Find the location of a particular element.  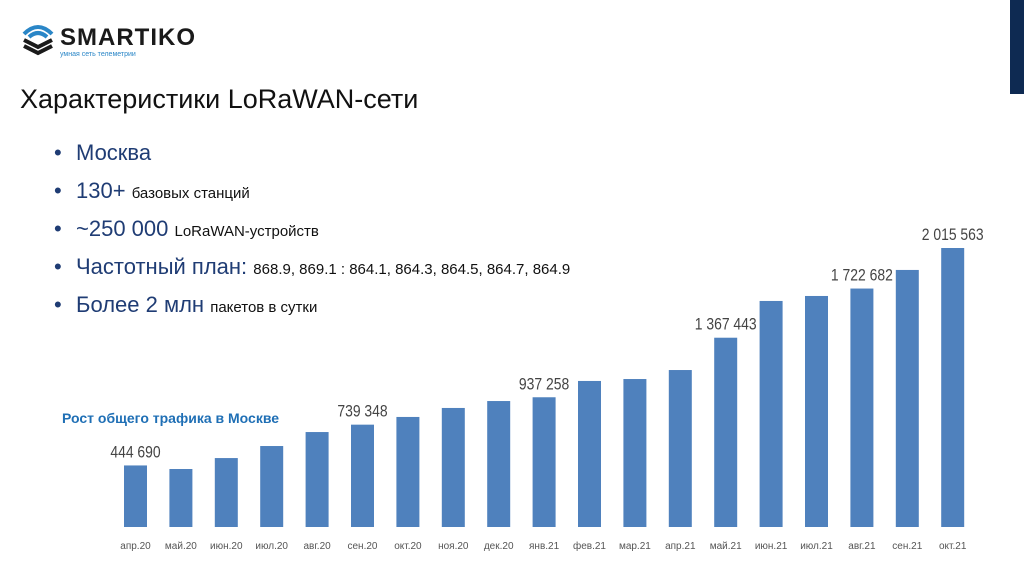

chart-title: Рост общего трафика в Москве is located at coordinates (171, 418).